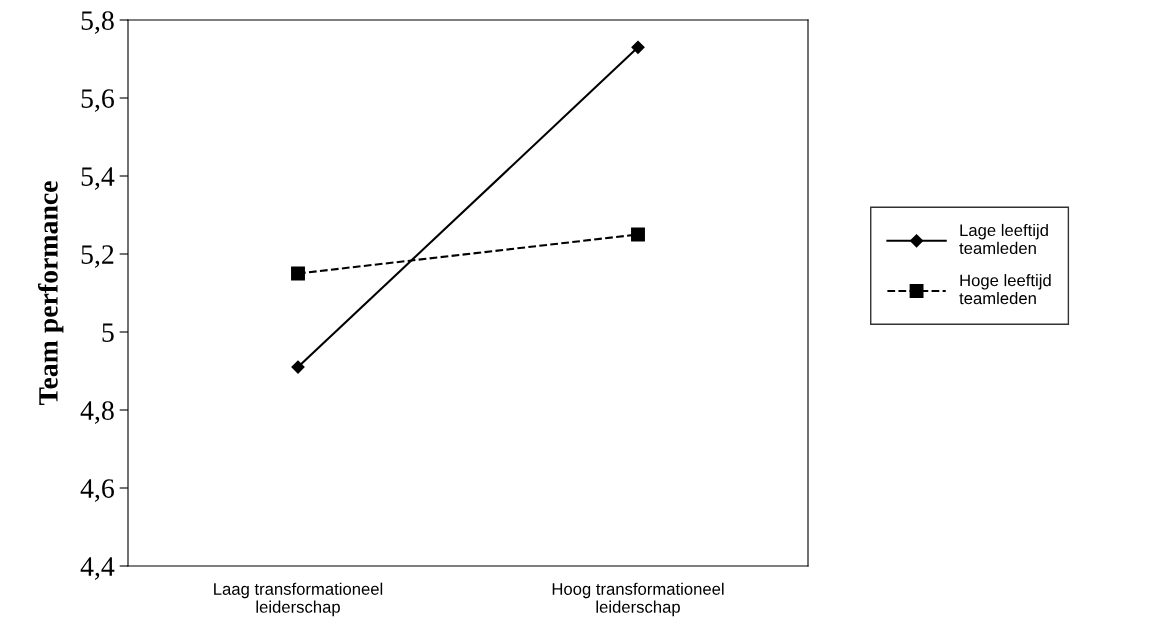  I want to click on y-tick-label: 4,4, so click(97, 568).